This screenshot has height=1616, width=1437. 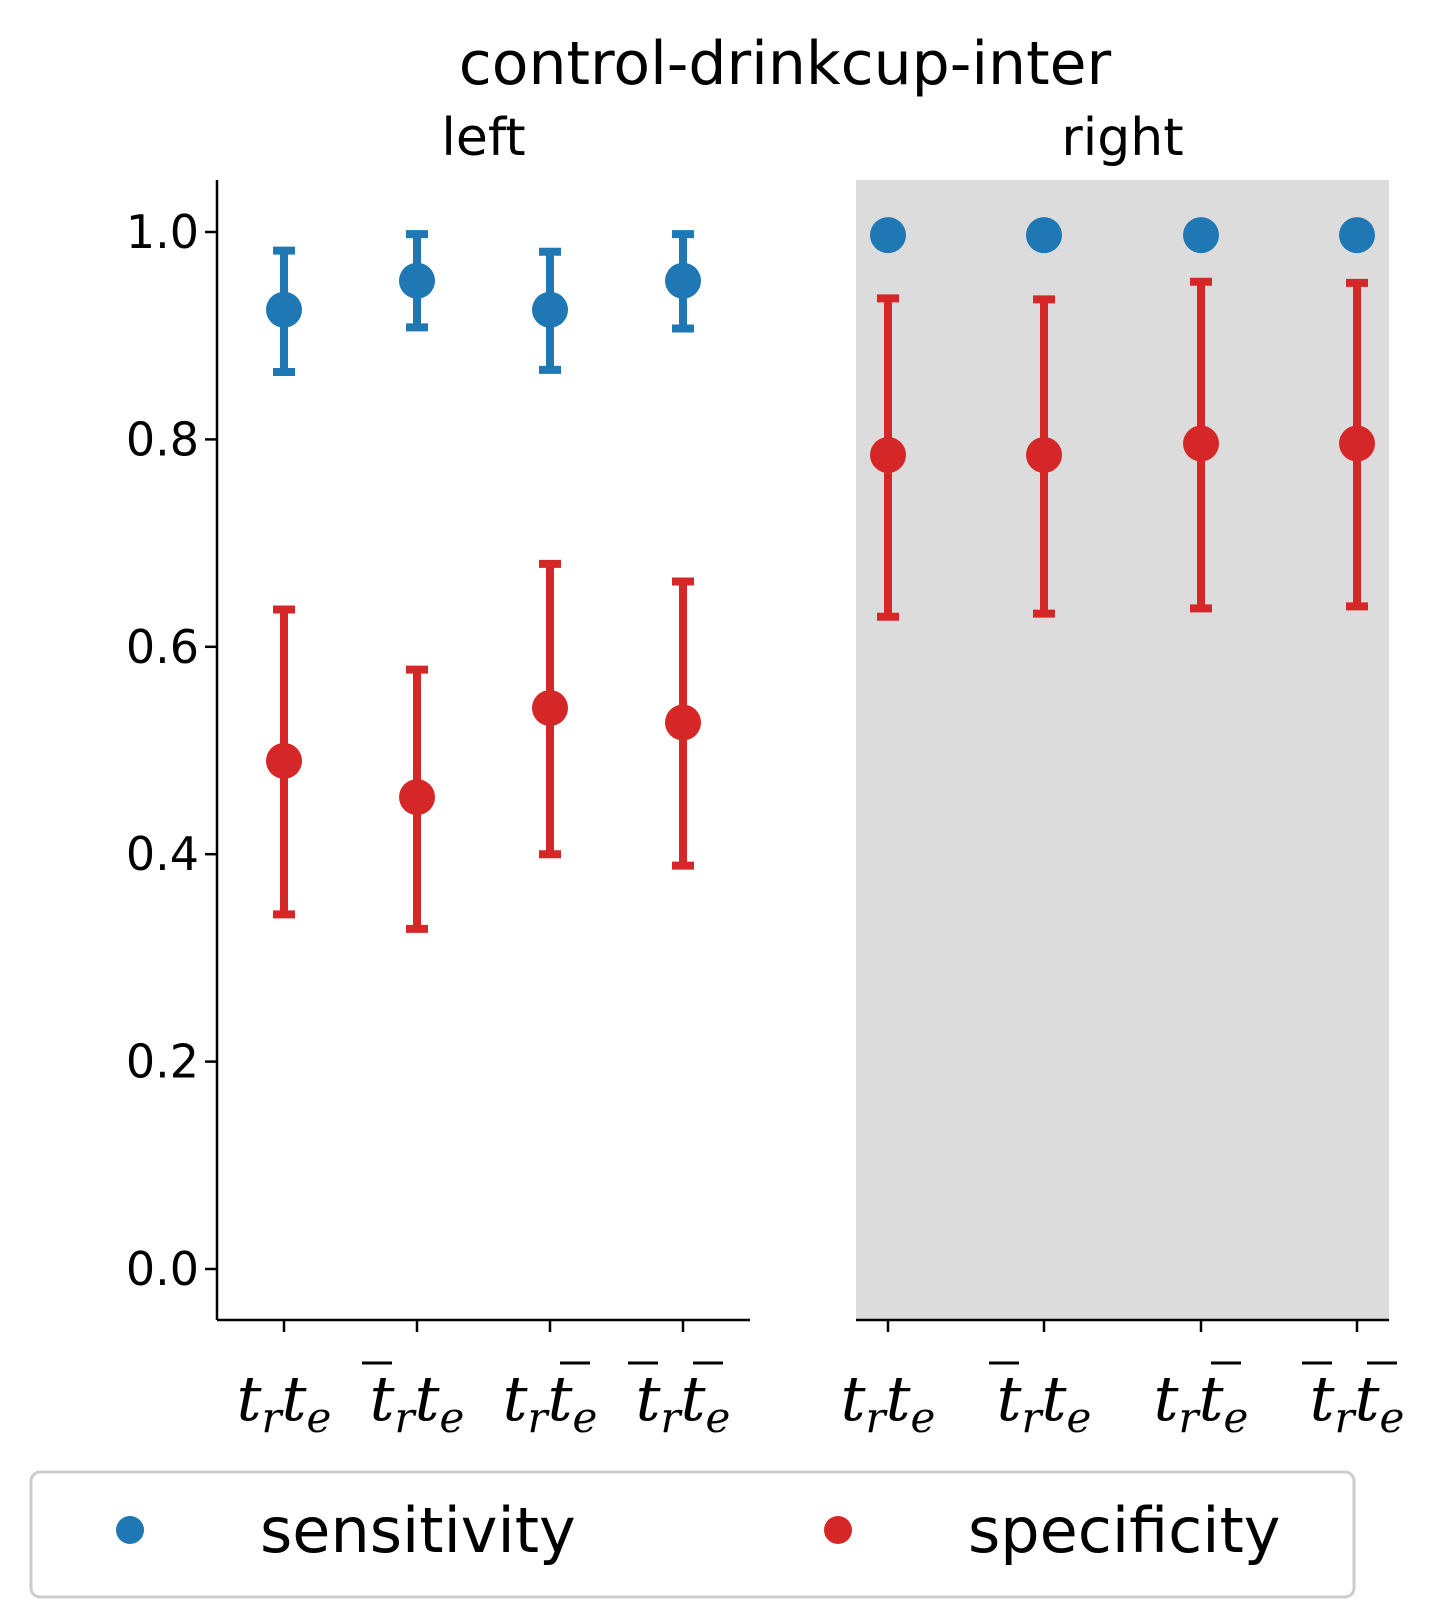 I want to click on legend-marker-specificity, so click(x=838, y=1530).